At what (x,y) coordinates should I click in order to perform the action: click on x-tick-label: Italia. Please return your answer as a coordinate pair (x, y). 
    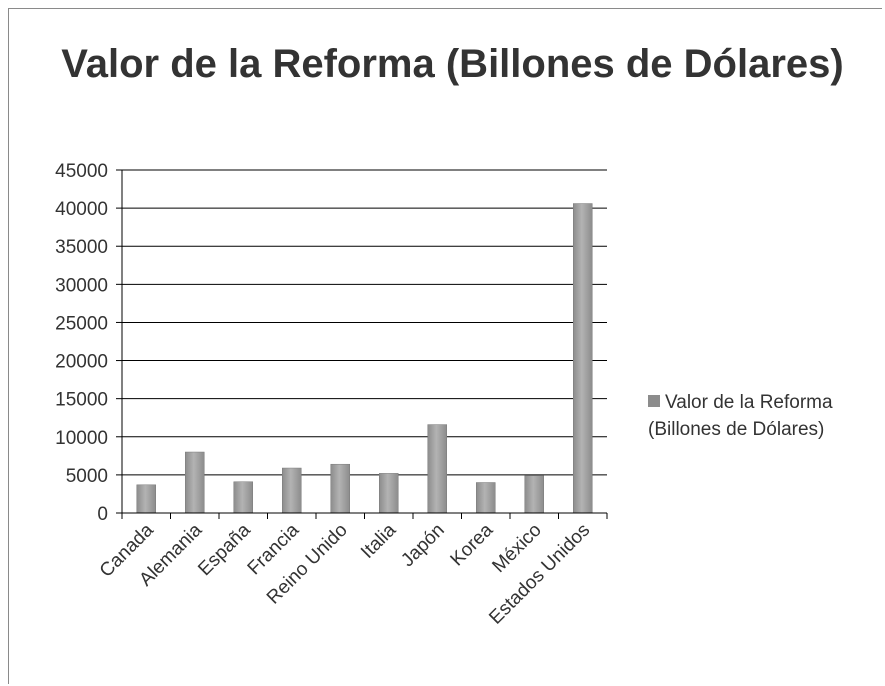
    Looking at the image, I should click on (379, 541).